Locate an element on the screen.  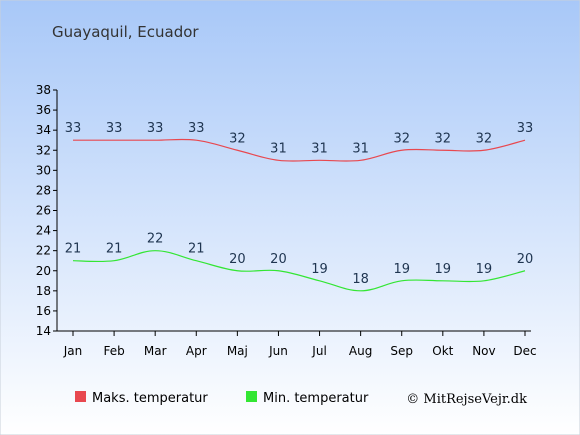
legend-label: Min. temperatur is located at coordinates (316, 398).